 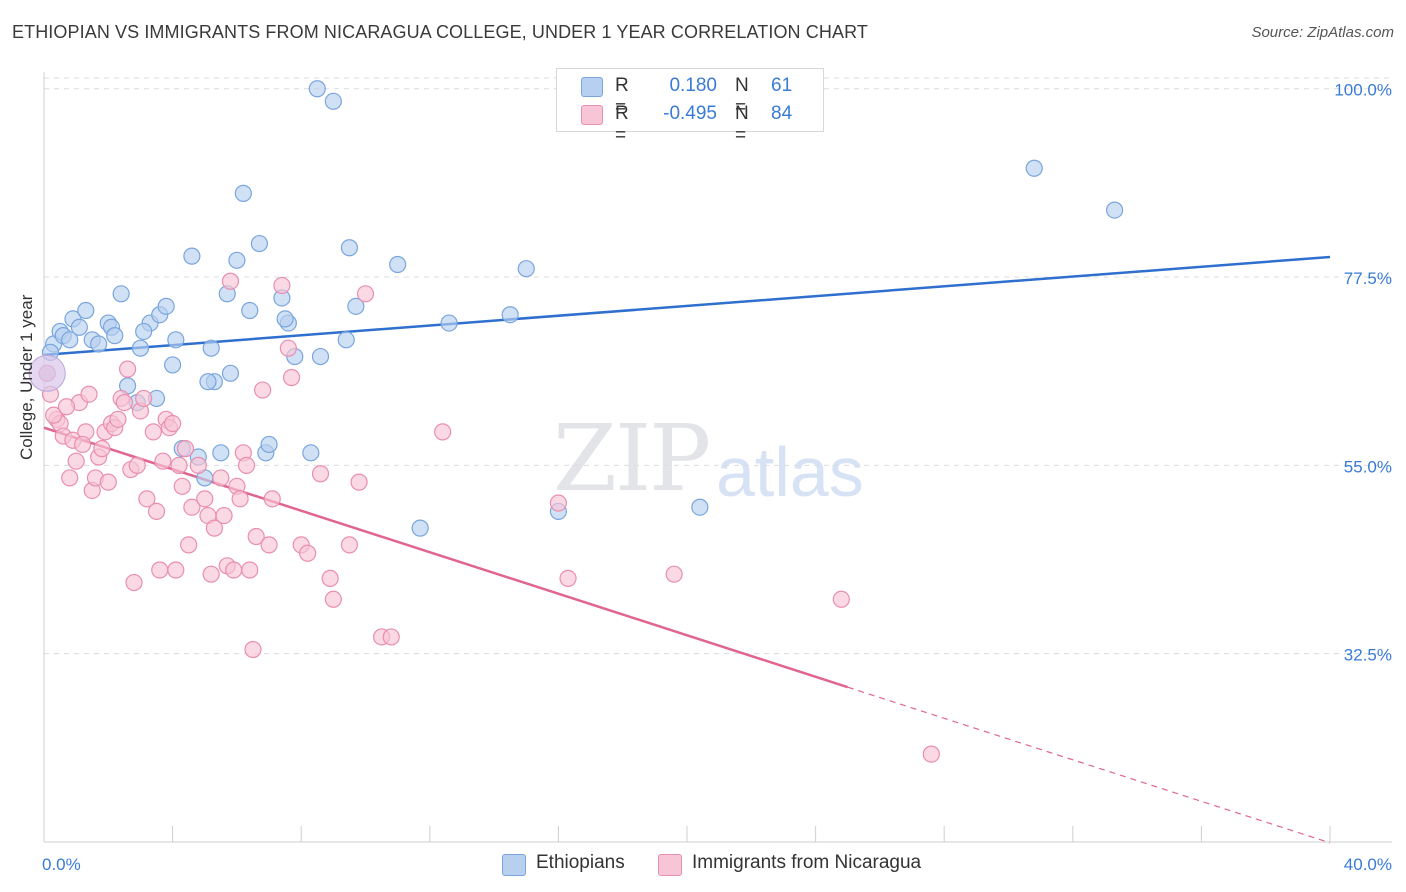 I want to click on legend-n-value: 84, so click(x=782, y=113).